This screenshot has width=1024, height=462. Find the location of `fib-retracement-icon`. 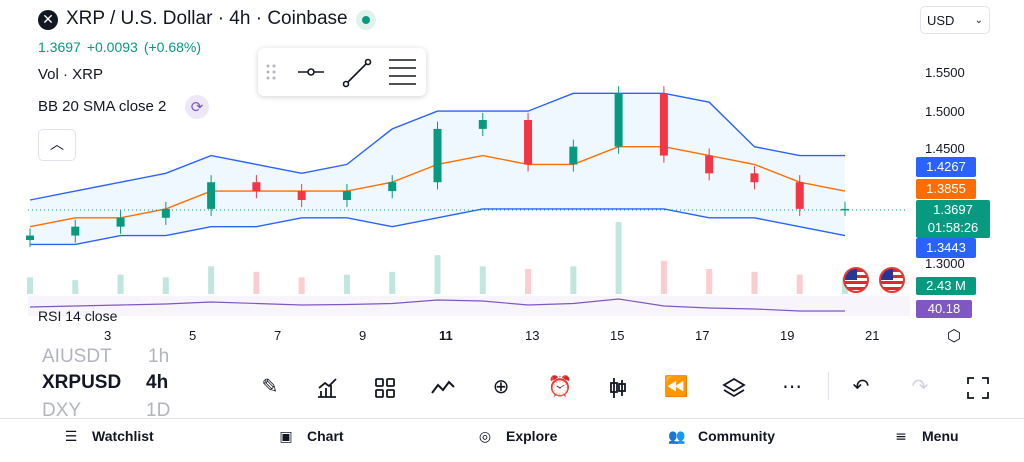

fib-retracement-icon is located at coordinates (402, 72).